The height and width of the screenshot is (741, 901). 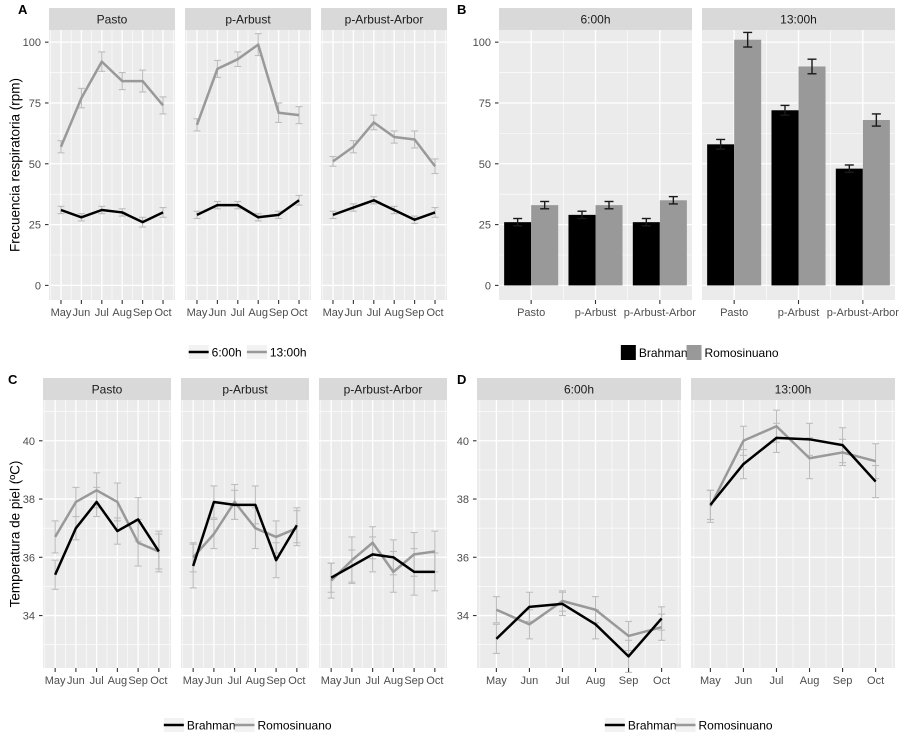 I want to click on svg-text: 75, so click(x=35, y=104).